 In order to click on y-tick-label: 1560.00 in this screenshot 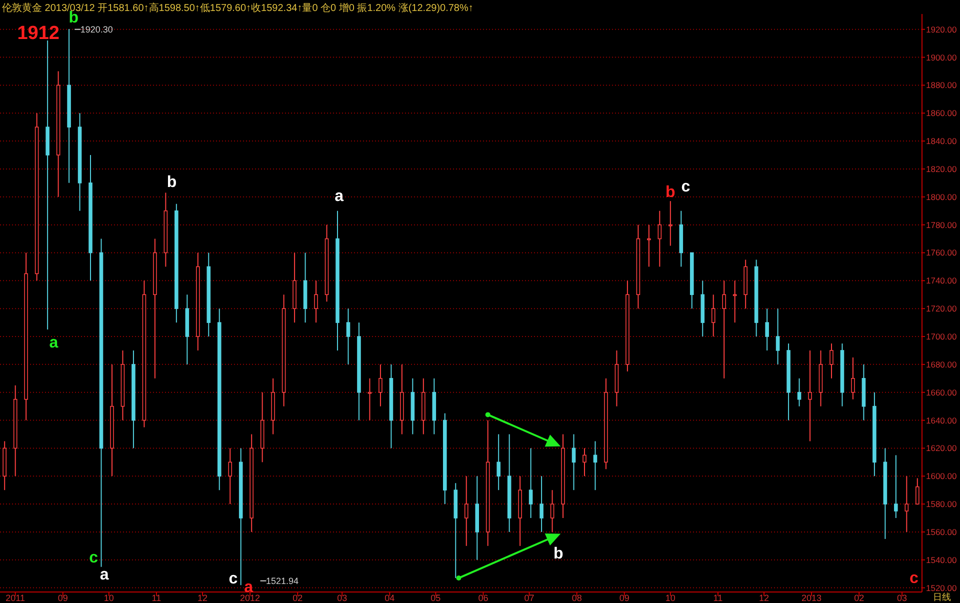, I will do `click(941, 531)`.